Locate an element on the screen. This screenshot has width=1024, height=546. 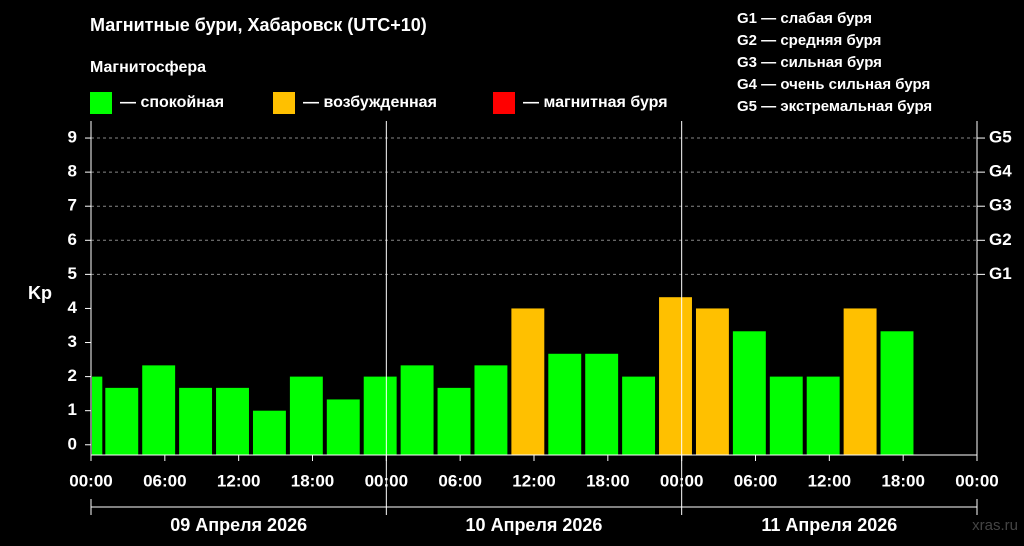
y-tick-label: 9 is located at coordinates (72, 137).